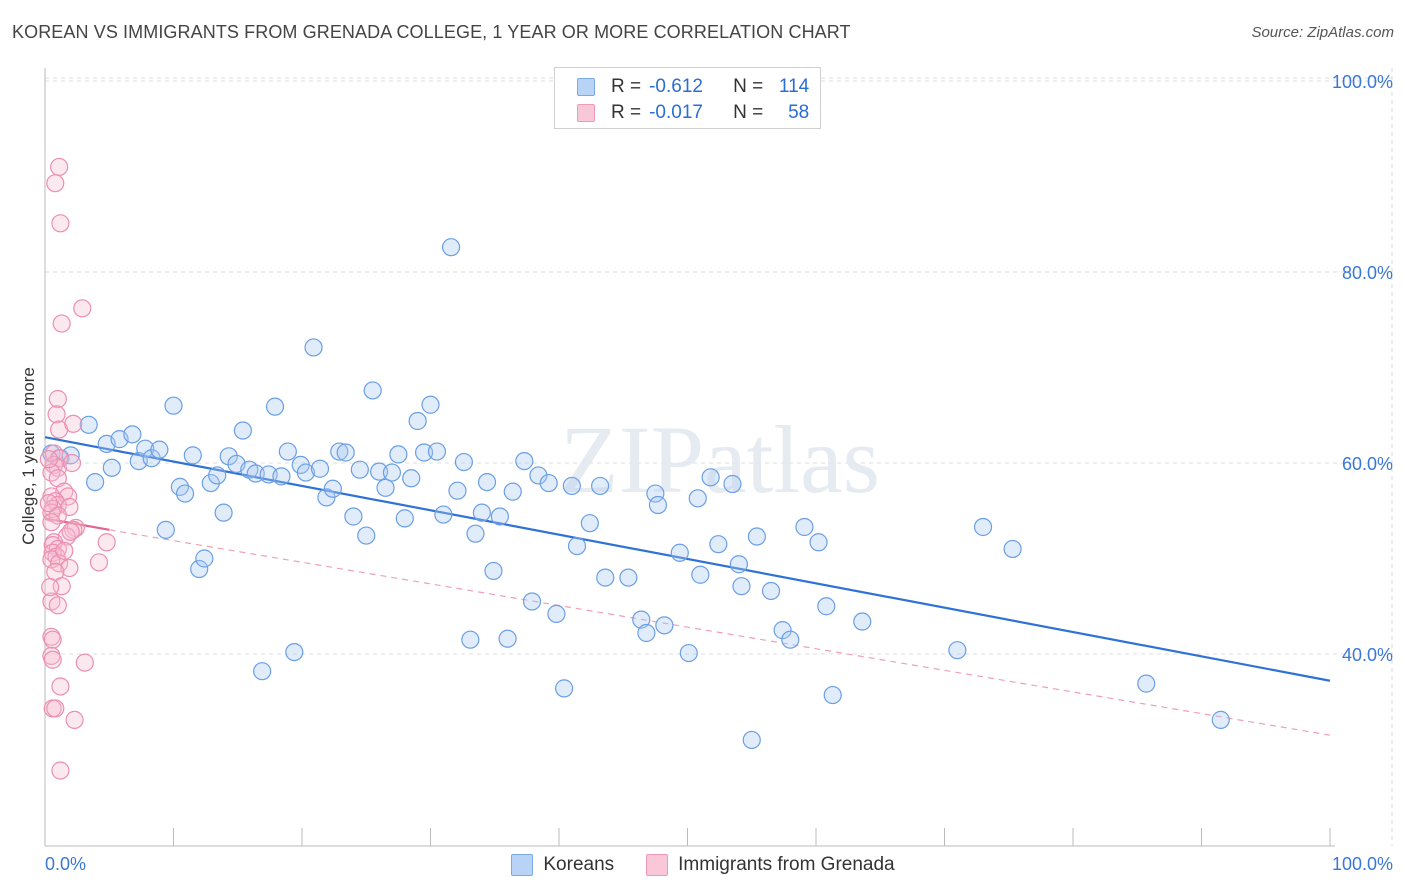 This screenshot has width=1406, height=892. Describe the element at coordinates (786, 864) in the screenshot. I see `legend-label-grenada: Immigrants from Grenada` at that location.